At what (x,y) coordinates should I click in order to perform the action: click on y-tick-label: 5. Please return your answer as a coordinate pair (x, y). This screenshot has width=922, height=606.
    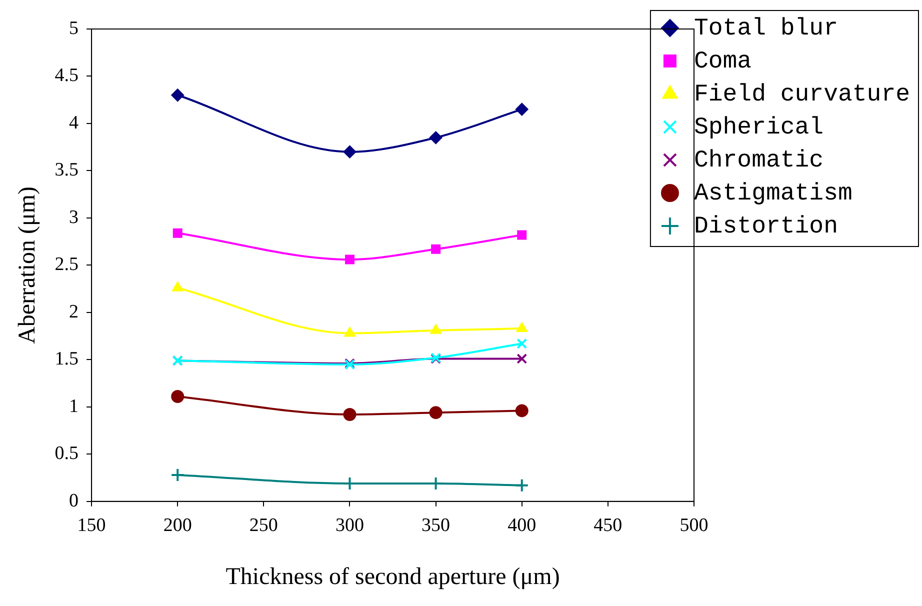
    Looking at the image, I should click on (74, 28).